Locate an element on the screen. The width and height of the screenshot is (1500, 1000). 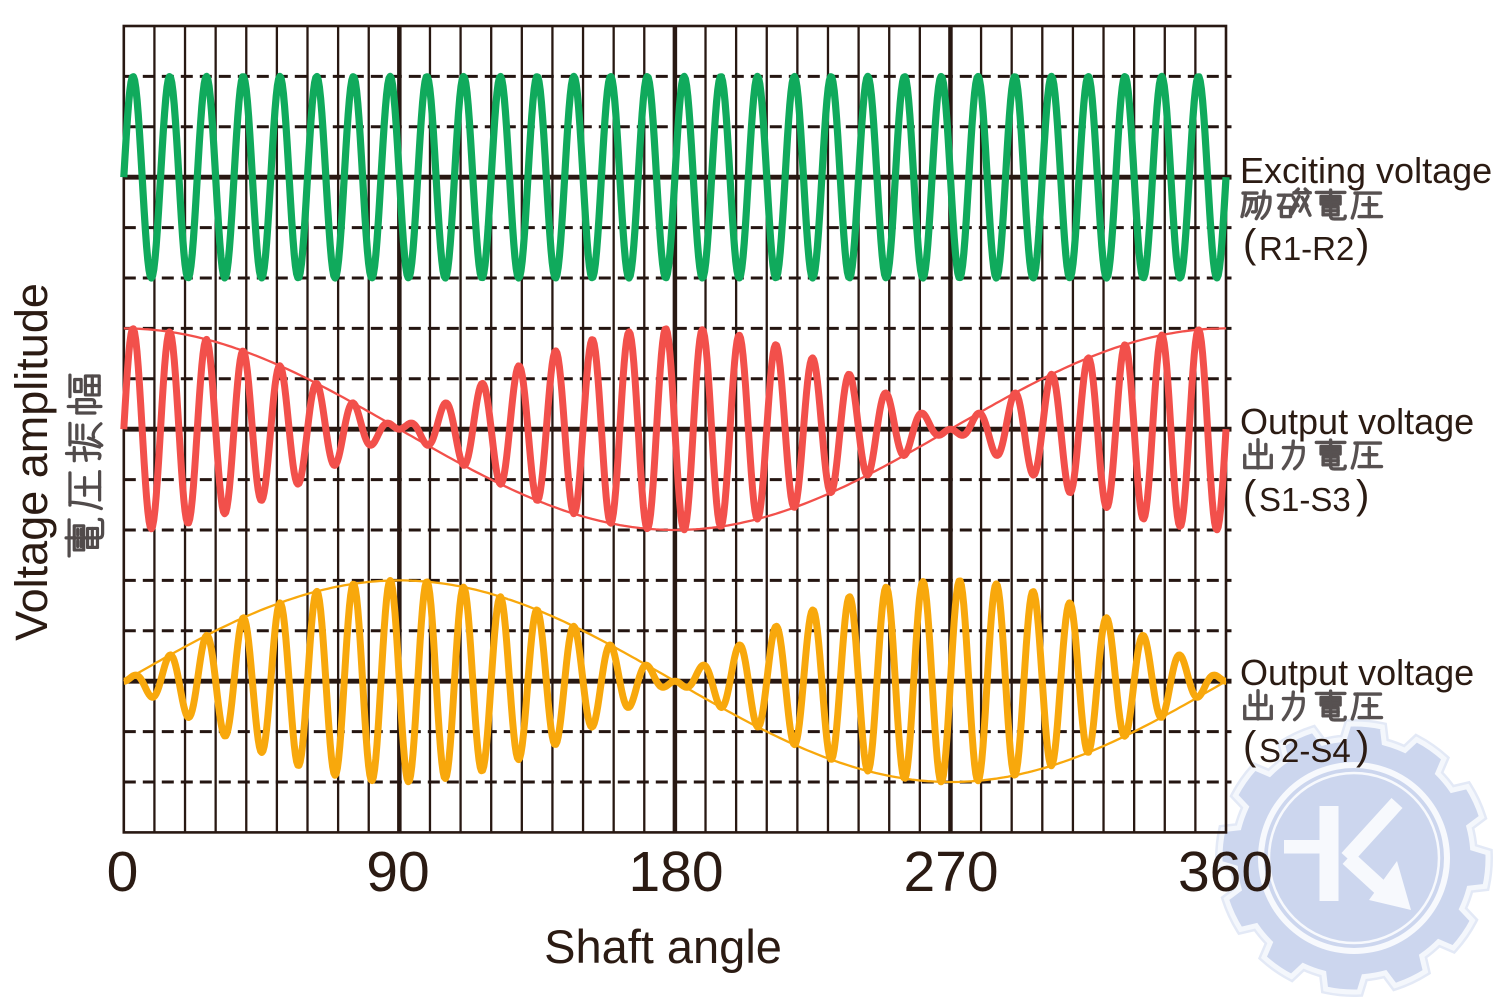
svg-text: 180 is located at coordinates (675, 872).